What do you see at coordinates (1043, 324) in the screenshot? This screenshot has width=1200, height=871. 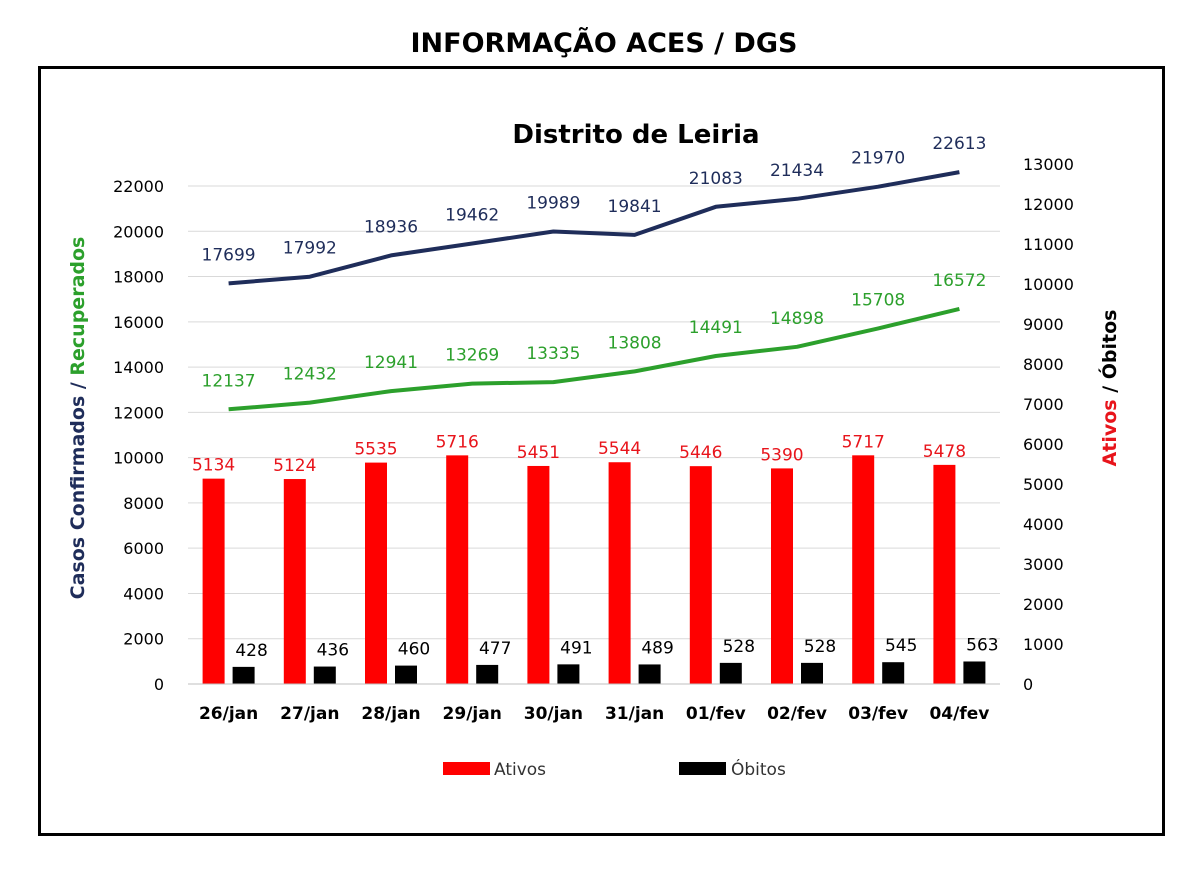 I see `y-tick-right: 9000` at bounding box center [1043, 324].